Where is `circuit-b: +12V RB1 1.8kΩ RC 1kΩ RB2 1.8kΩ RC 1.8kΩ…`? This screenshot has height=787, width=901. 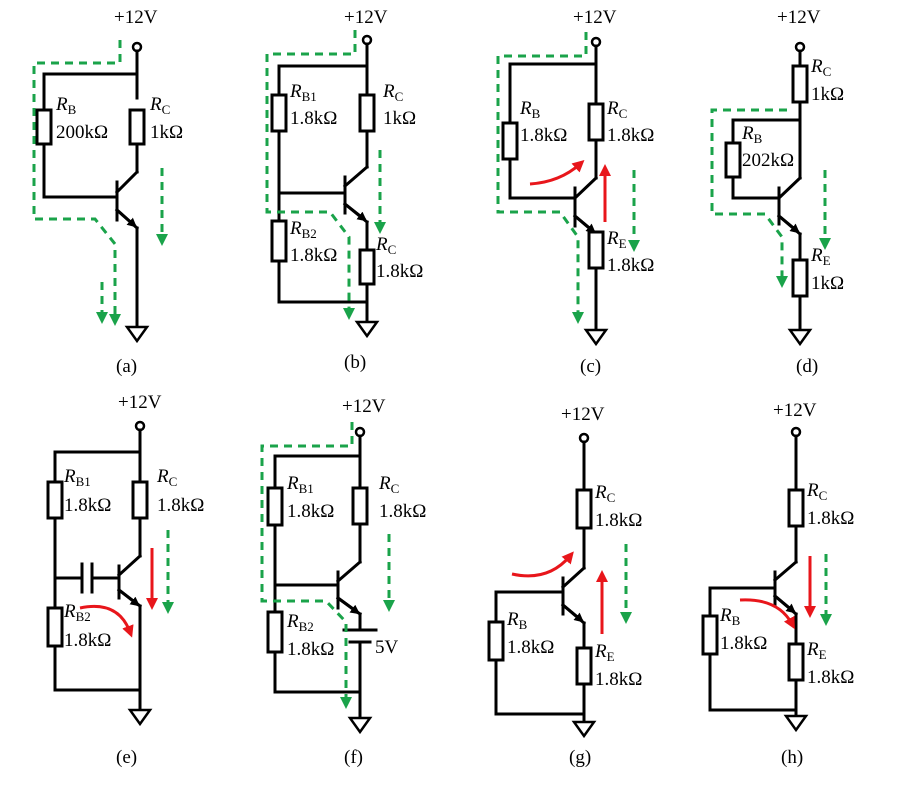
circuit-b: +12V RB1 1.8kΩ RC 1kΩ RB2 1.8kΩ RC 1.8kΩ… is located at coordinates (344, 190).